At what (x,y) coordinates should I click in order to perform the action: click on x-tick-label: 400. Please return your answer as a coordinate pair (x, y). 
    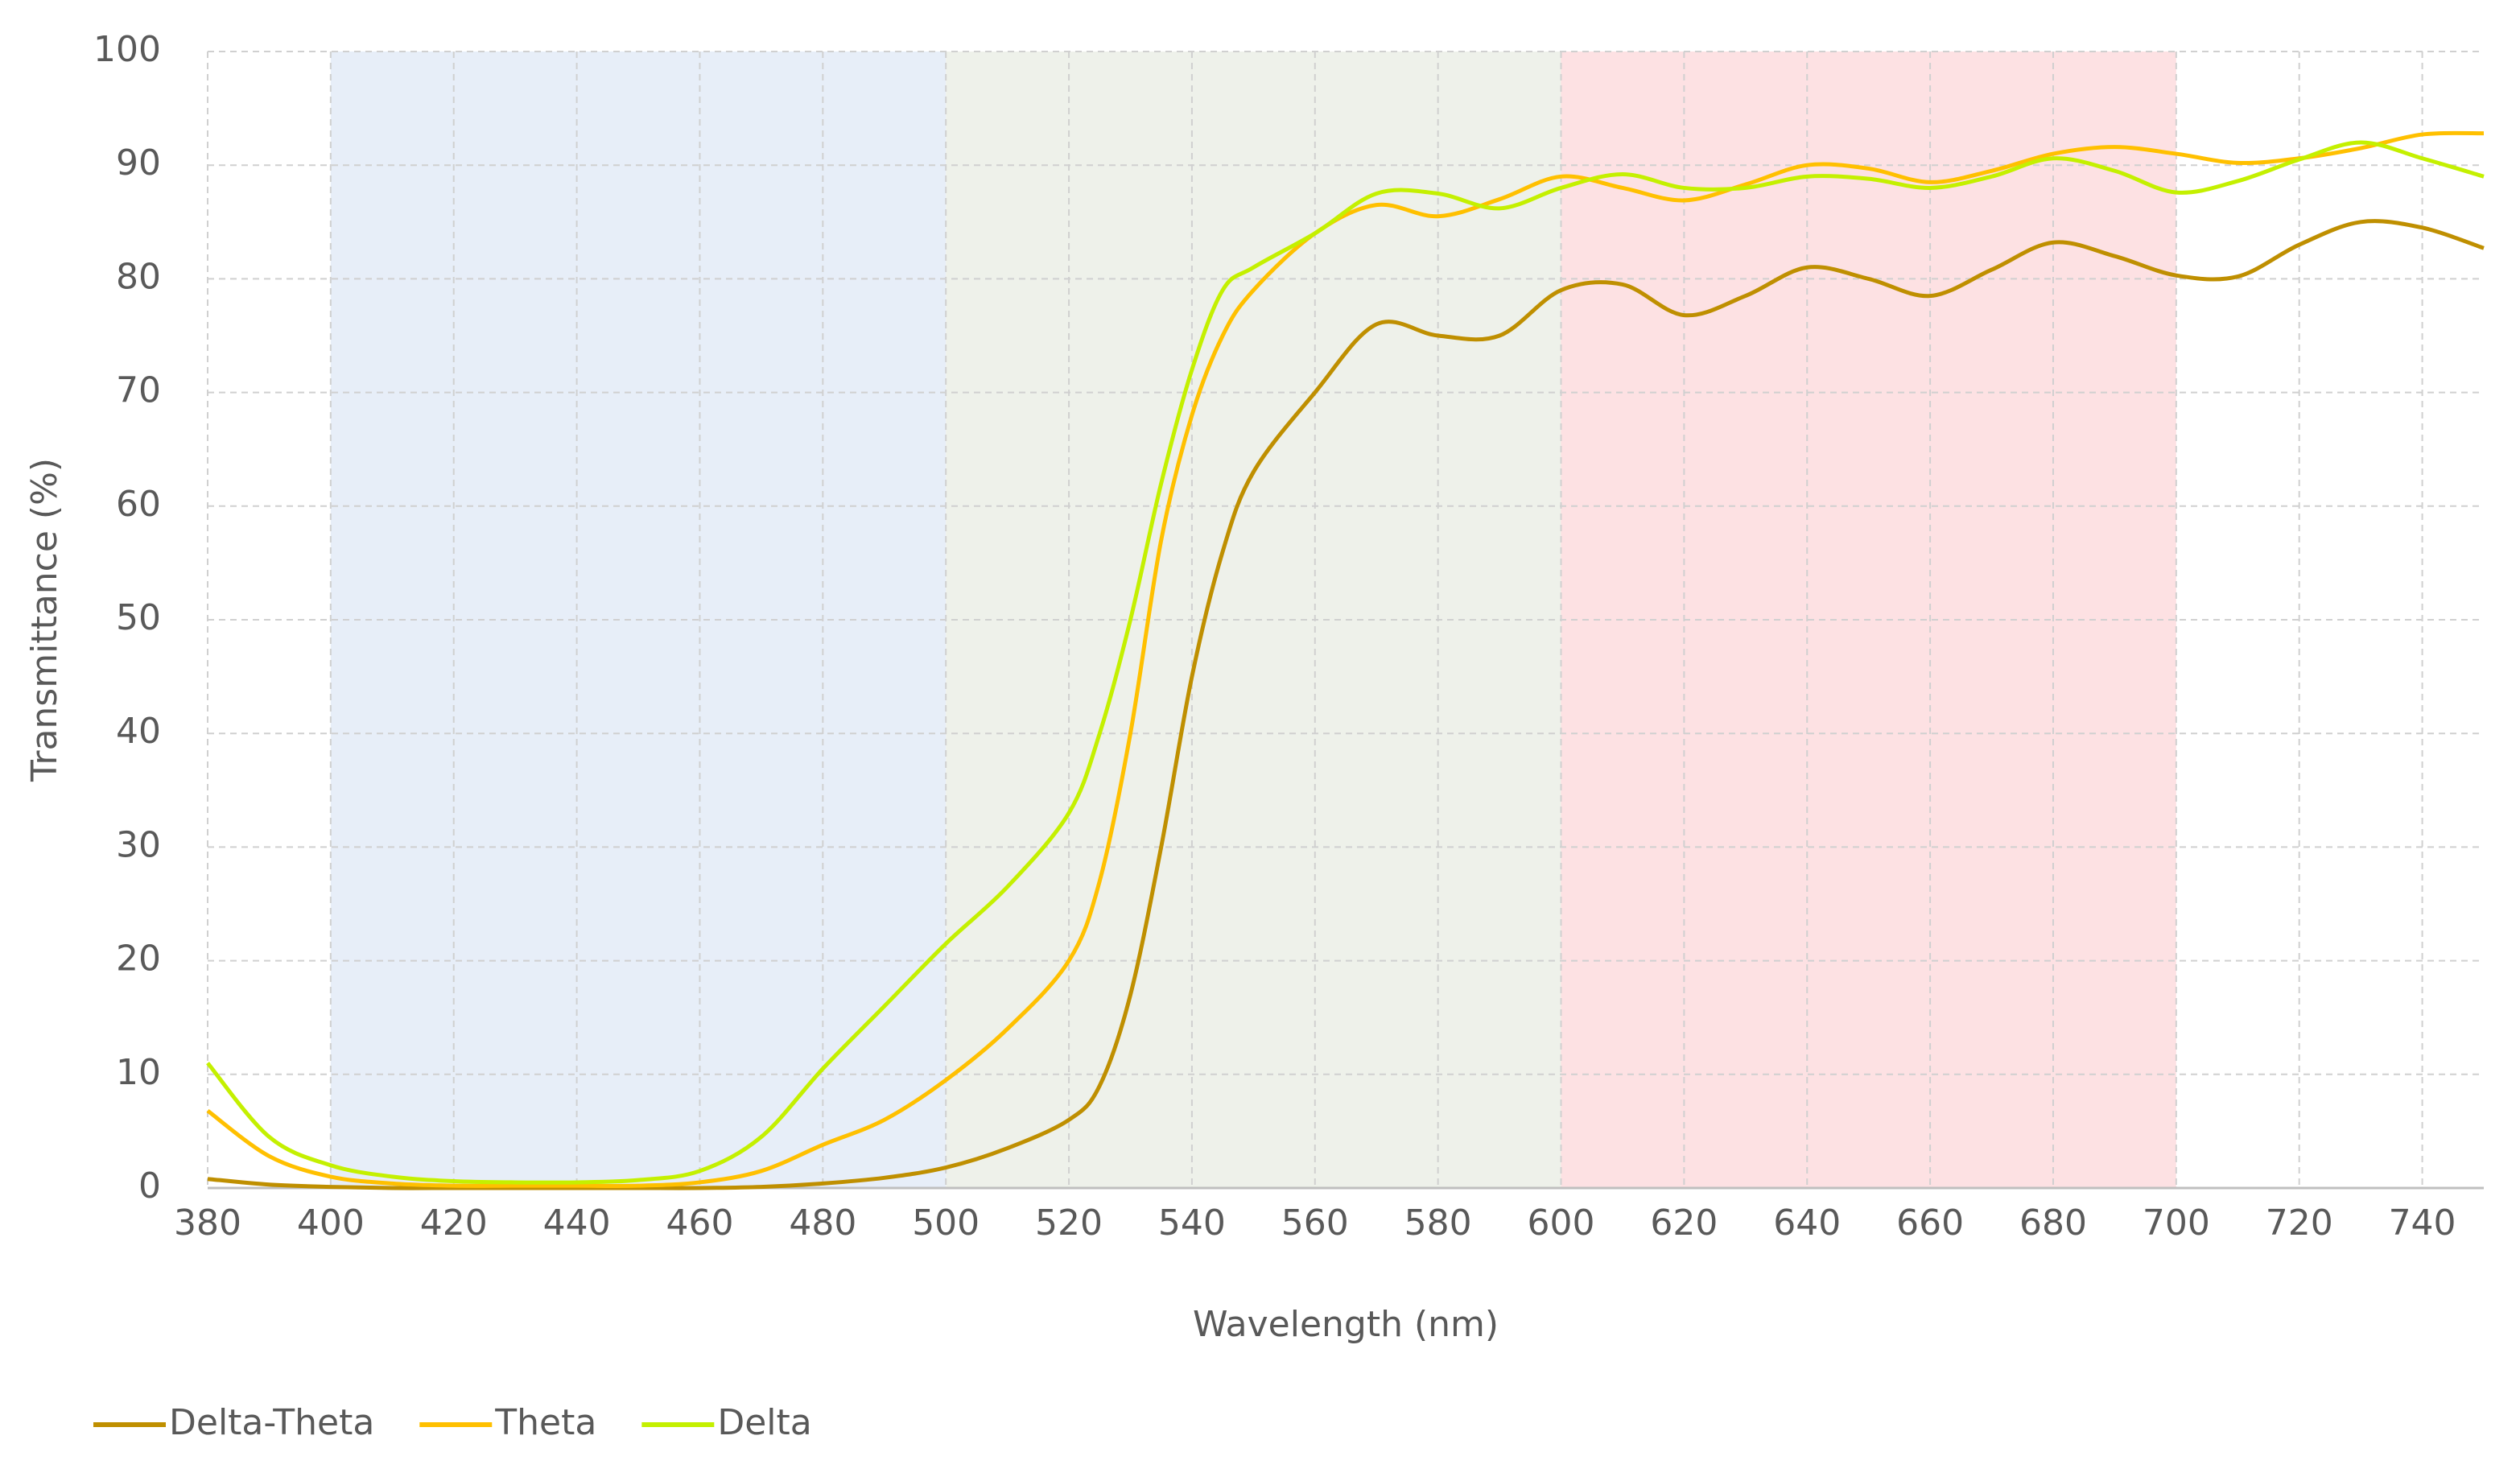
    Looking at the image, I should click on (331, 1224).